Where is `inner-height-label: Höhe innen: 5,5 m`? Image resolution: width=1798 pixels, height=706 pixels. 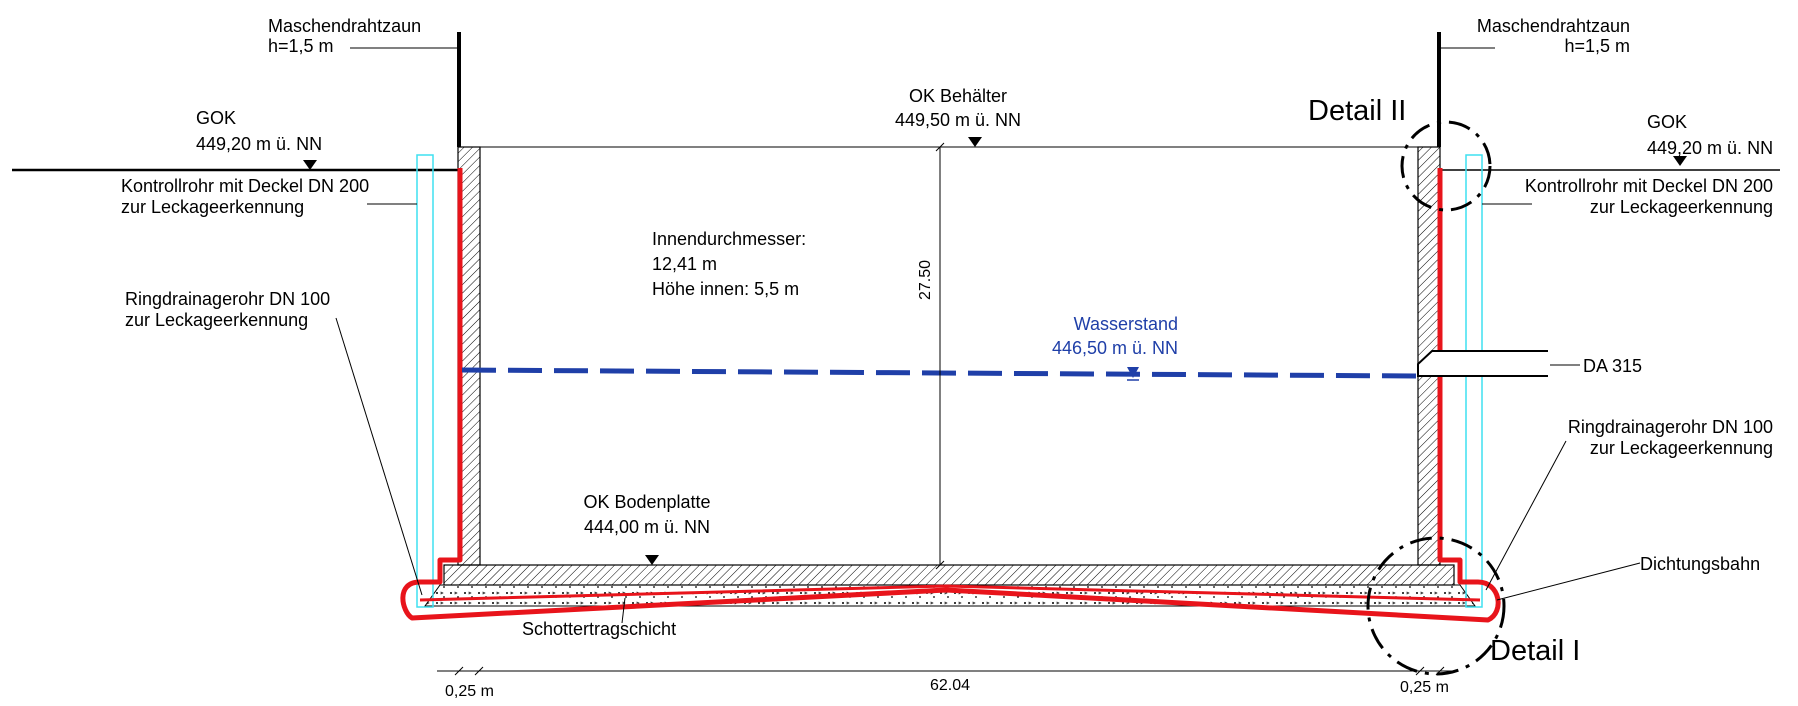
inner-height-label: Höhe innen: 5,5 m is located at coordinates (725, 289).